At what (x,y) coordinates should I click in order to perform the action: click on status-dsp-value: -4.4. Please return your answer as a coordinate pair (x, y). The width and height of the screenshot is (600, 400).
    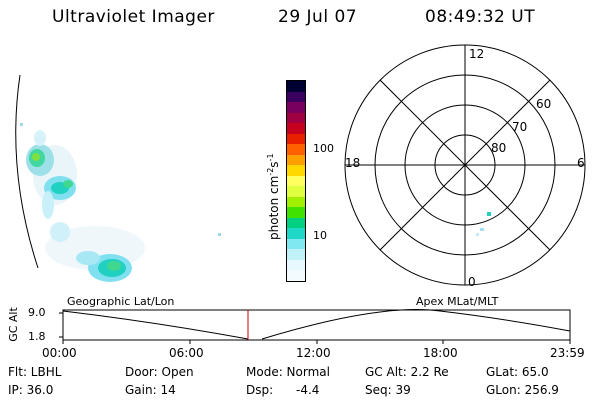
    Looking at the image, I should click on (308, 390).